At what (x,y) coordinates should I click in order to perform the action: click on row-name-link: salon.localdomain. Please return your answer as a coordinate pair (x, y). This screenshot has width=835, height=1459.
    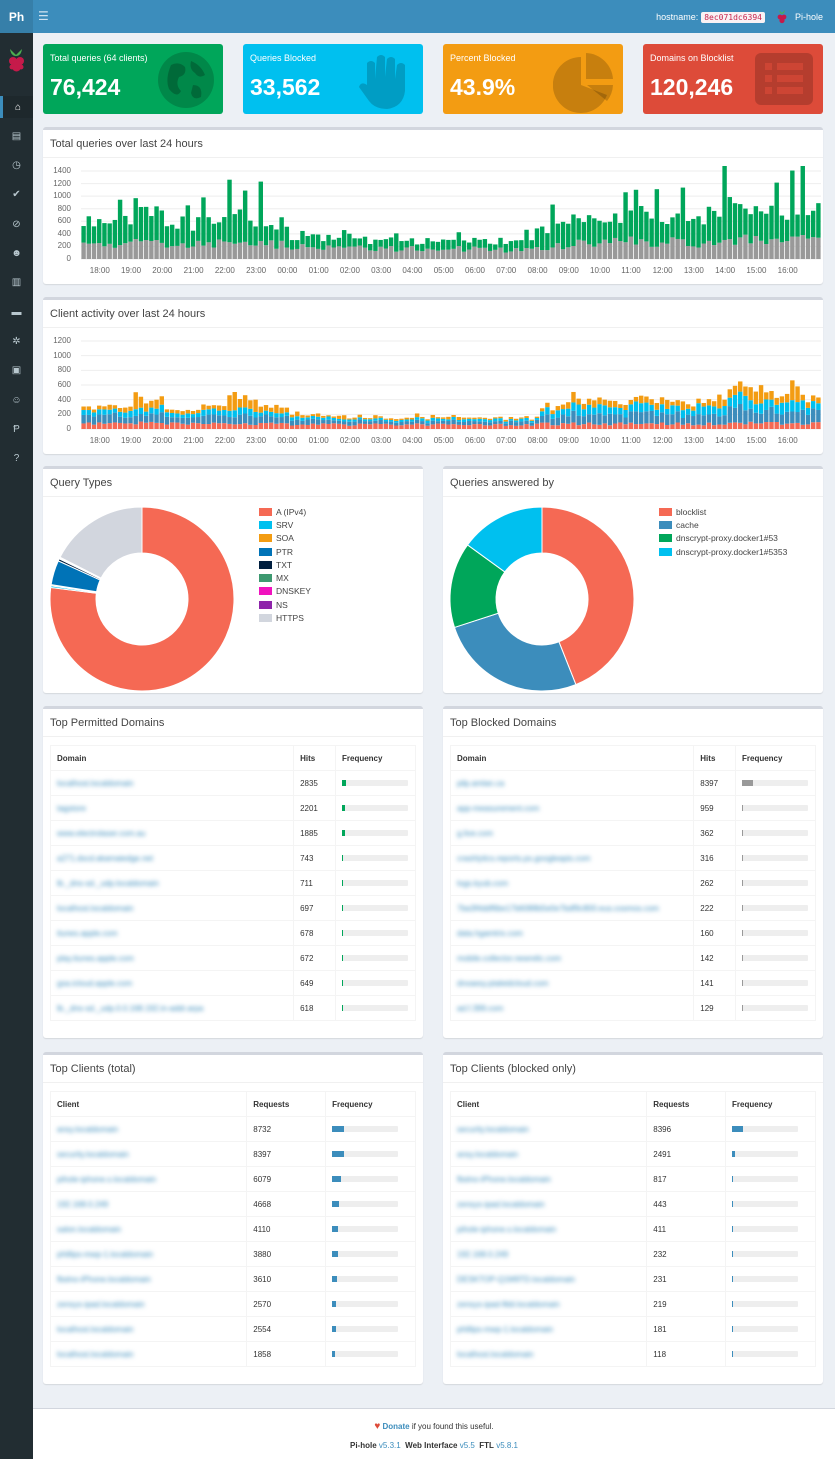
    Looking at the image, I should click on (148, 1229).